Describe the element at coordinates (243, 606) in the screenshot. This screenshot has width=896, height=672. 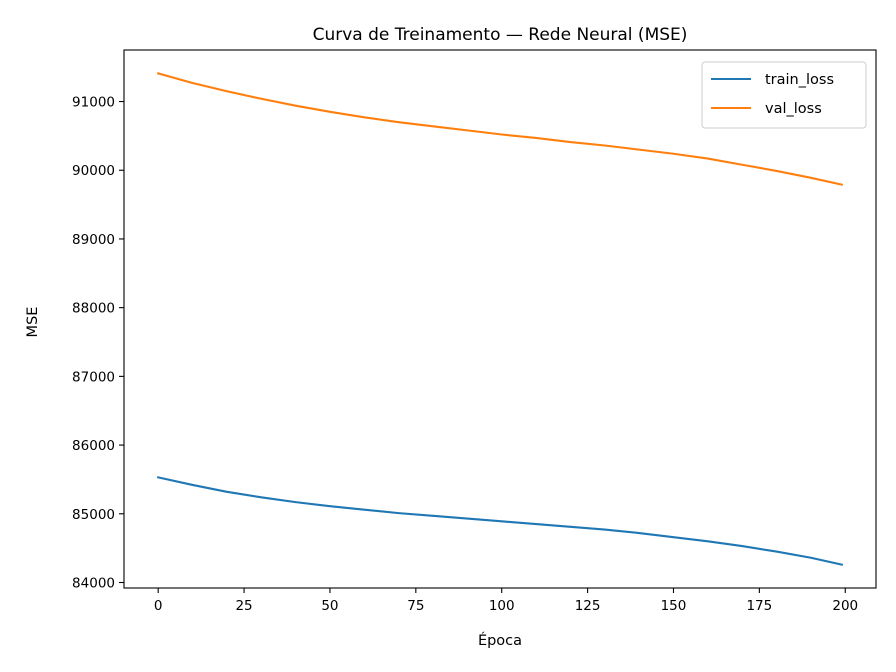
I see `x-tick-label: 25` at that location.